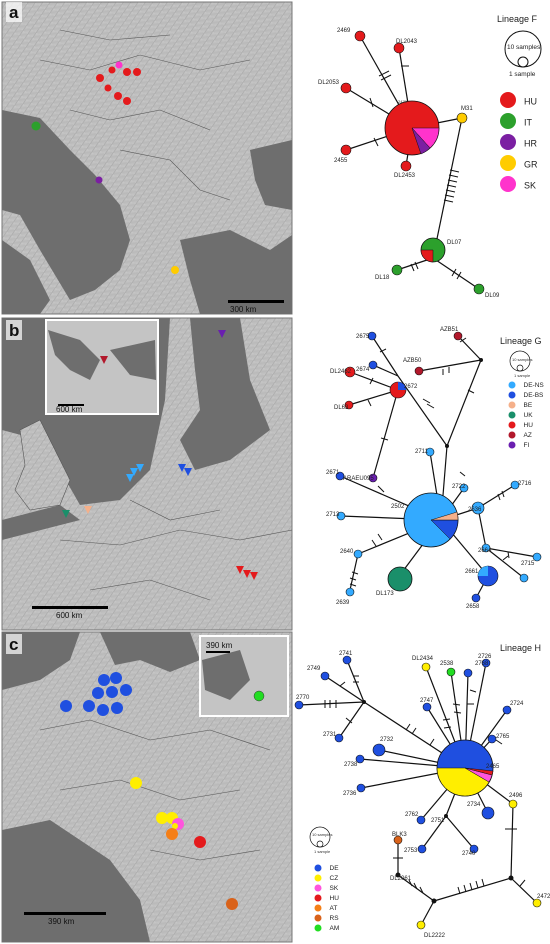  What do you see at coordinates (534, 385) in the screenshot?
I see `legend-label: DE-NS` at bounding box center [534, 385].